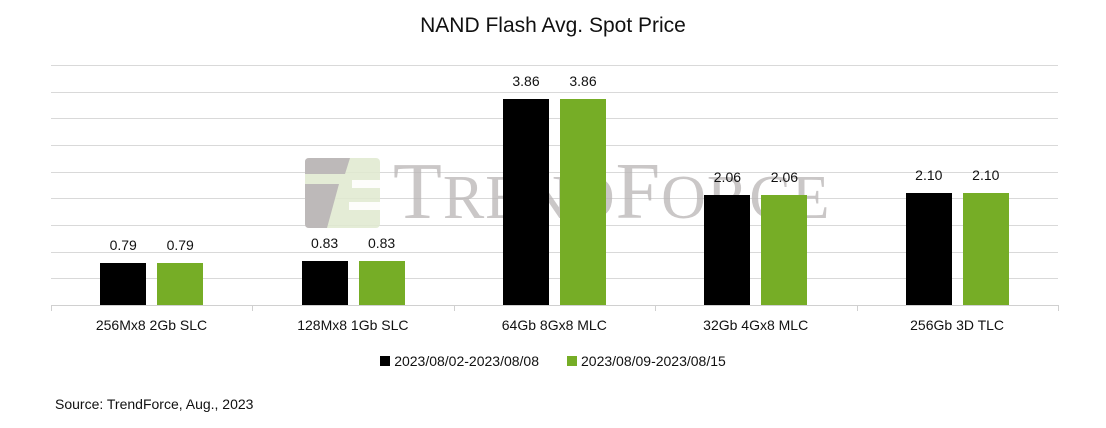 The image size is (1106, 428). Describe the element at coordinates (385, 361) in the screenshot. I see `legend-swatch-black-icon` at that location.